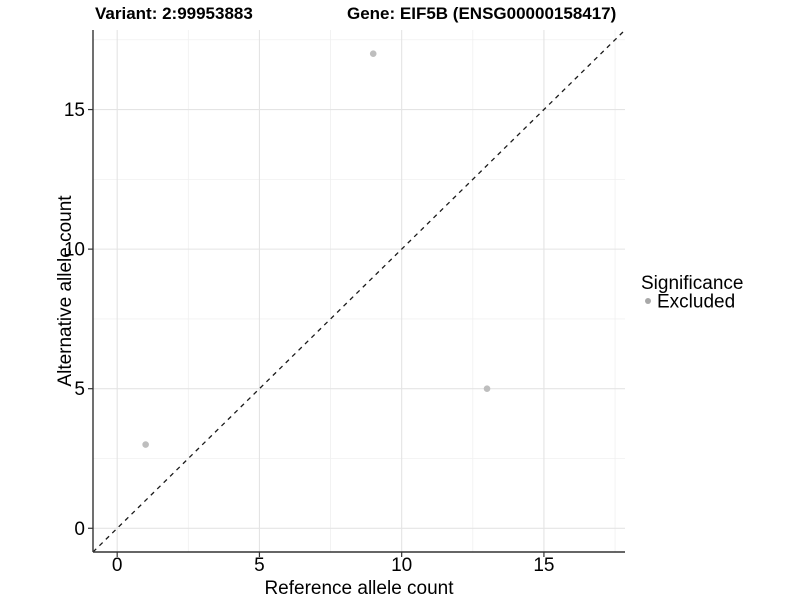  I want to click on legend-item-label: Excluded, so click(696, 302).